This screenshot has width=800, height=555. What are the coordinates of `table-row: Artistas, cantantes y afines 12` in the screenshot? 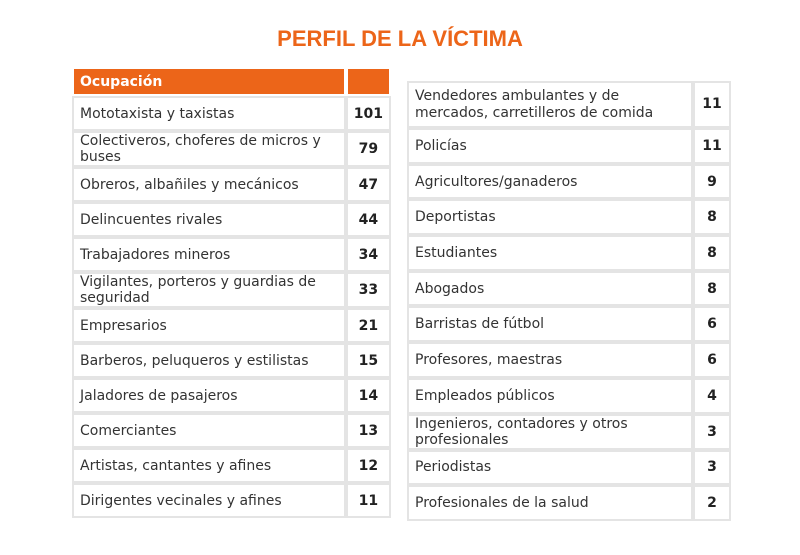 It's located at (231, 465).